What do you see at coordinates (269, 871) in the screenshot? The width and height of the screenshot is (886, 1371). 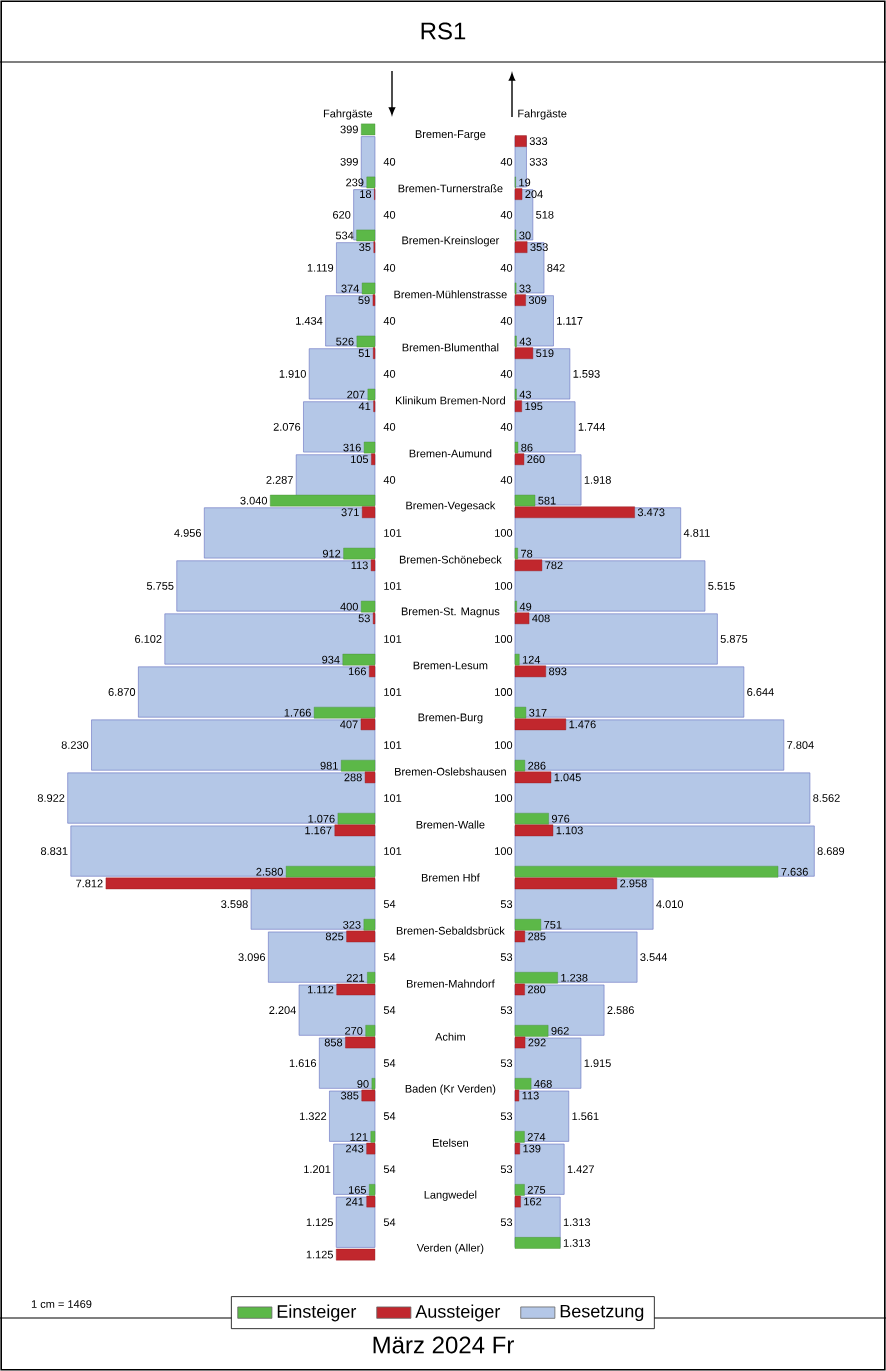 I see `data-label: 2.580` at bounding box center [269, 871].